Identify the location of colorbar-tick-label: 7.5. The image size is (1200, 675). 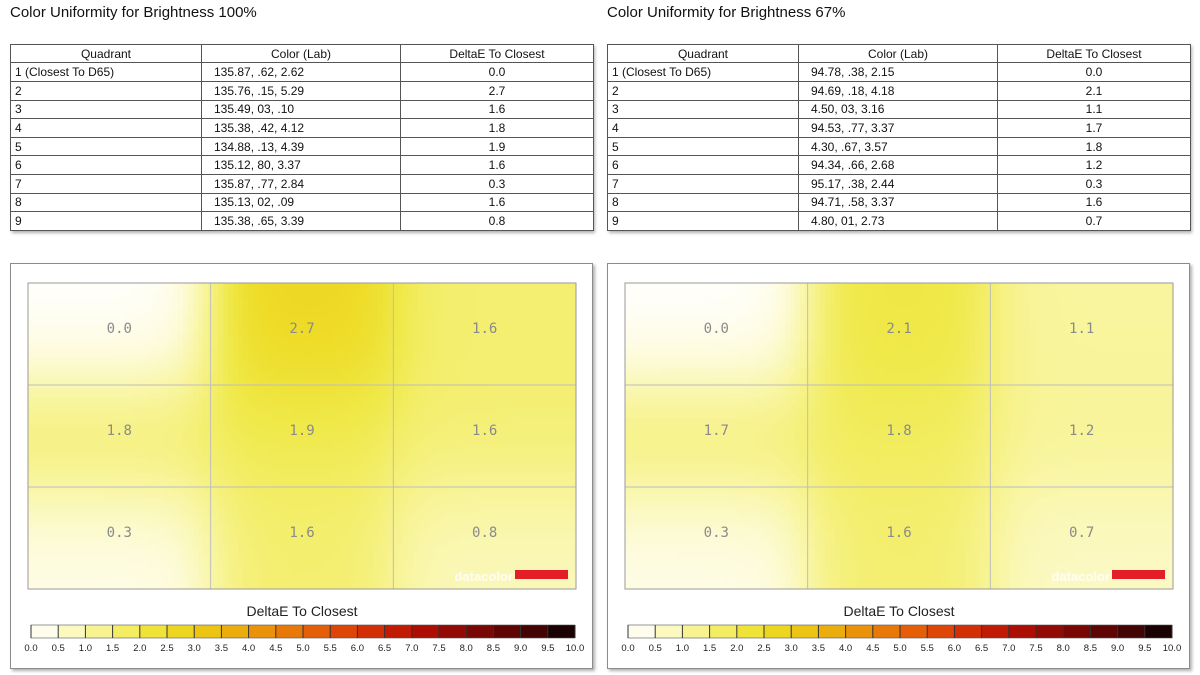
(1035, 648).